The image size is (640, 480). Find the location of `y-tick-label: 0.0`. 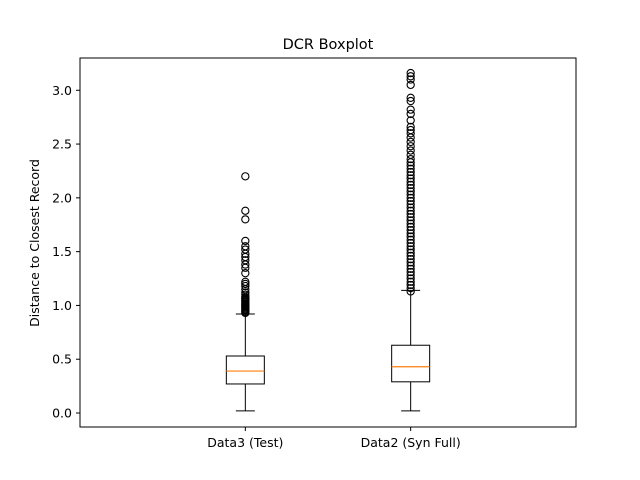

y-tick-label: 0.0 is located at coordinates (62, 413).